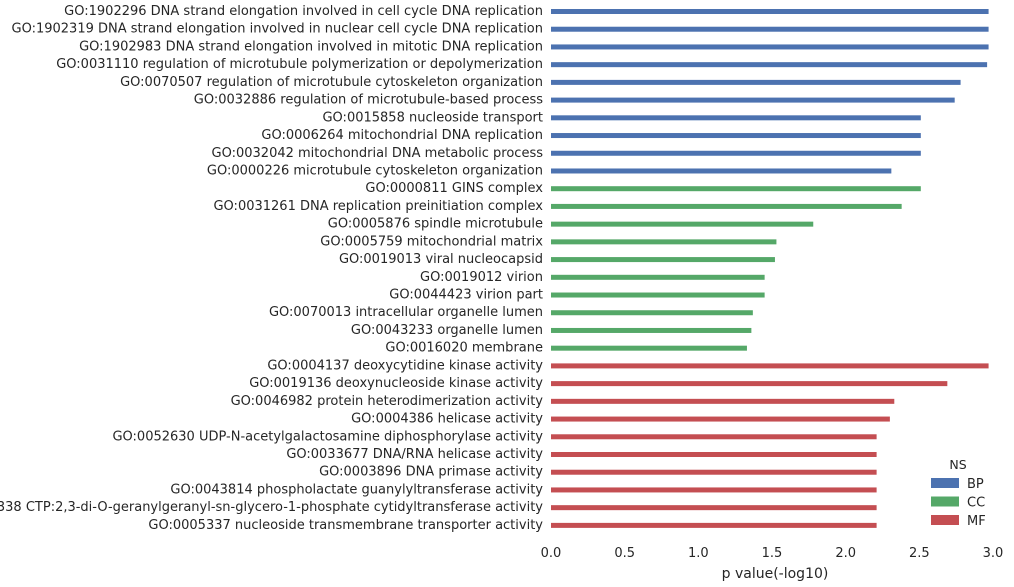  I want to click on x-axis-ticks: 0.0 0.5 1.0 1.5 2.0 2.5 3.0, so click(772, 553).